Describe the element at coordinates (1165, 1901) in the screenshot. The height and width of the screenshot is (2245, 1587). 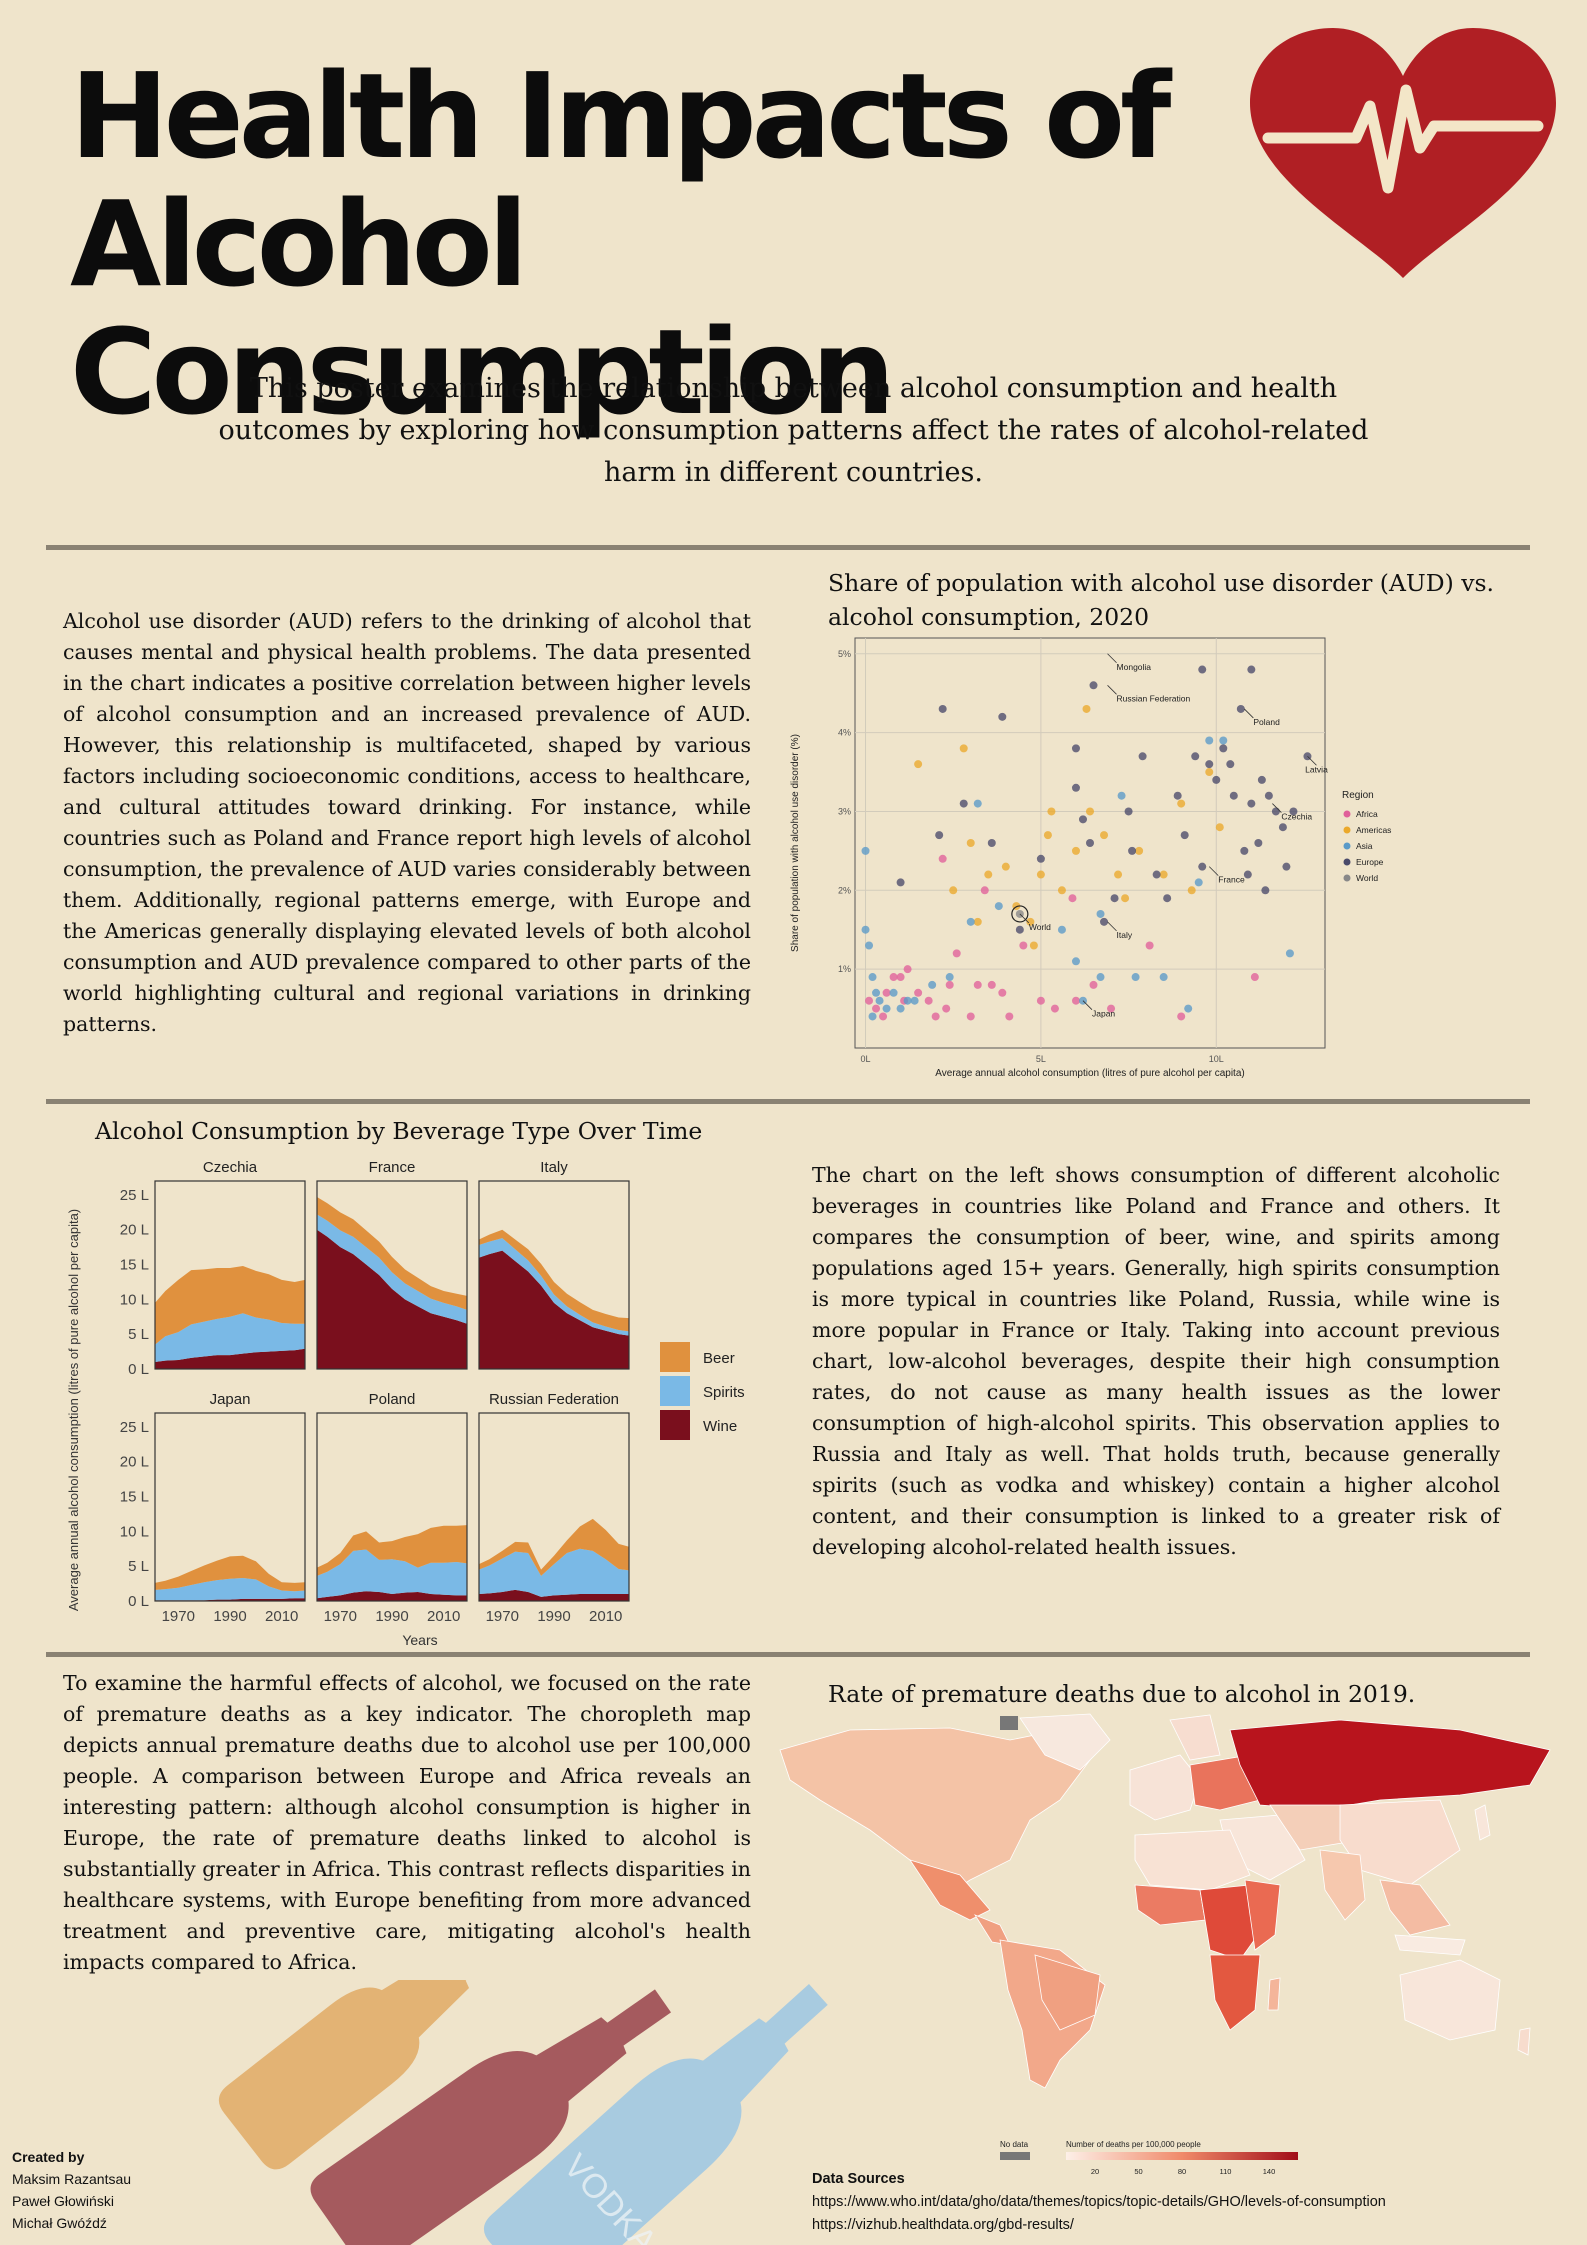
I see `world-choropleth-map` at that location.